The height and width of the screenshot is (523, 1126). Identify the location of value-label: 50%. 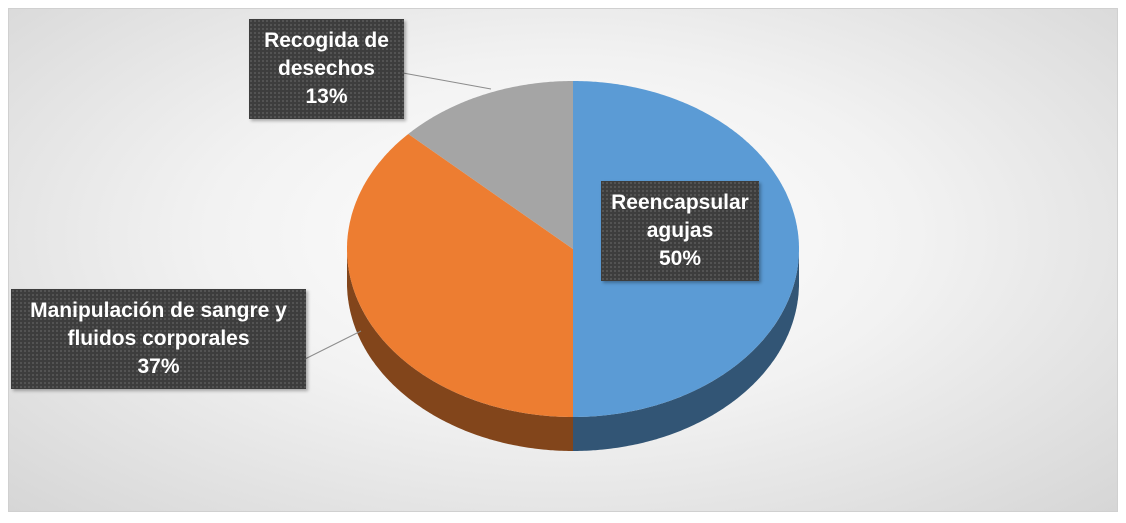
(680, 258).